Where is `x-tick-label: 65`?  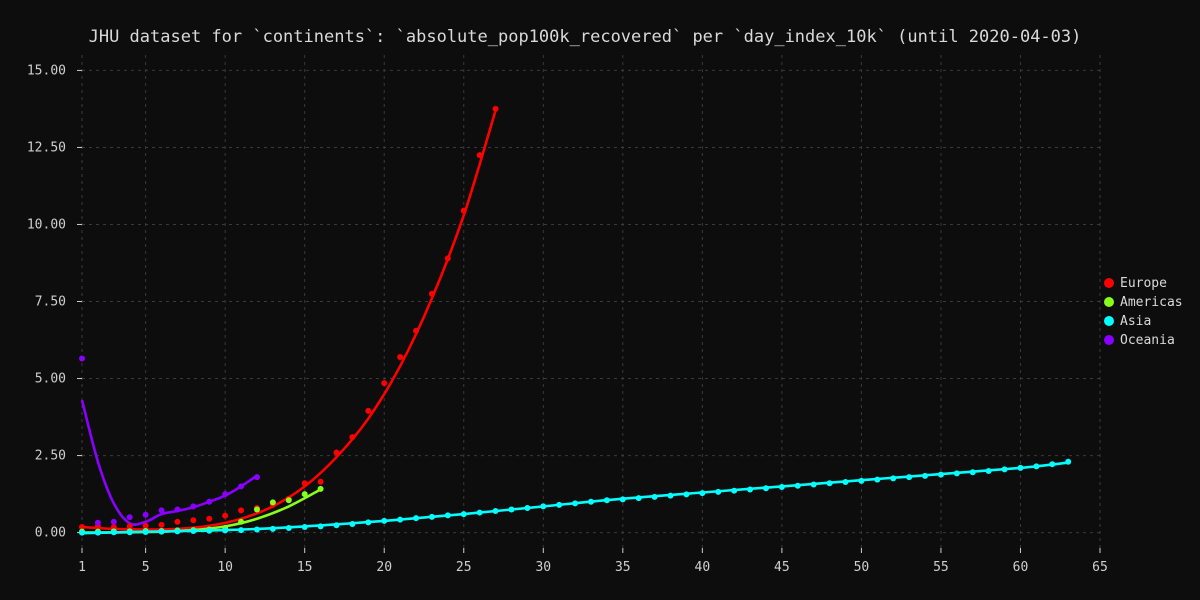
x-tick-label: 65 is located at coordinates (1100, 567).